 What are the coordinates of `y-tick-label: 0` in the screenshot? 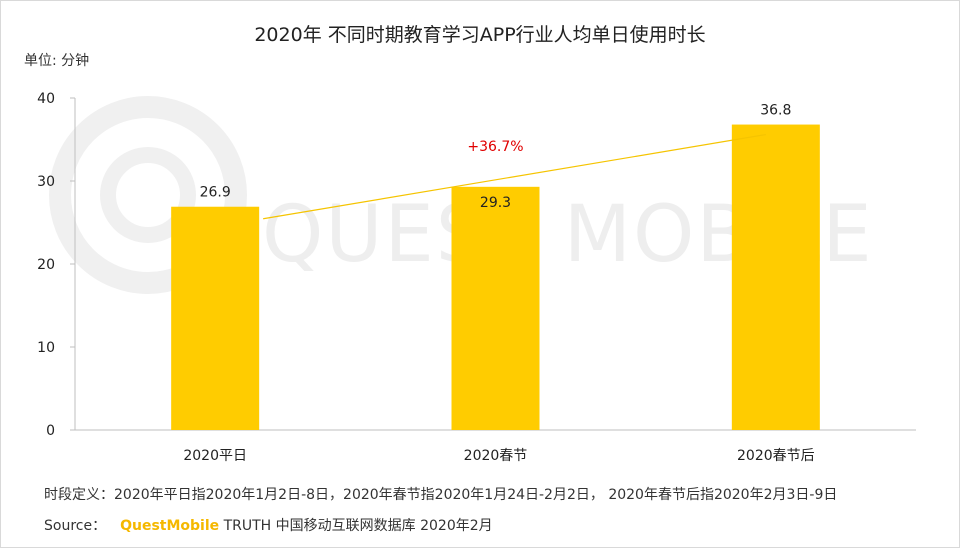 It's located at (50, 431).